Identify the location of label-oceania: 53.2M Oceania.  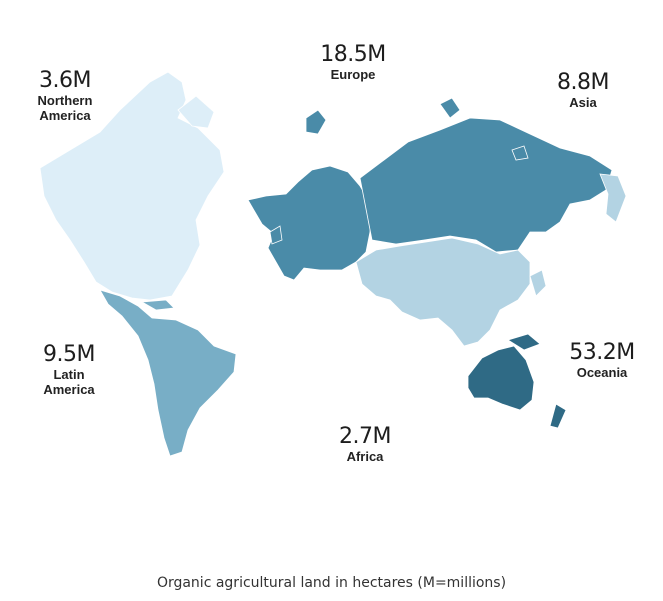
(602, 360).